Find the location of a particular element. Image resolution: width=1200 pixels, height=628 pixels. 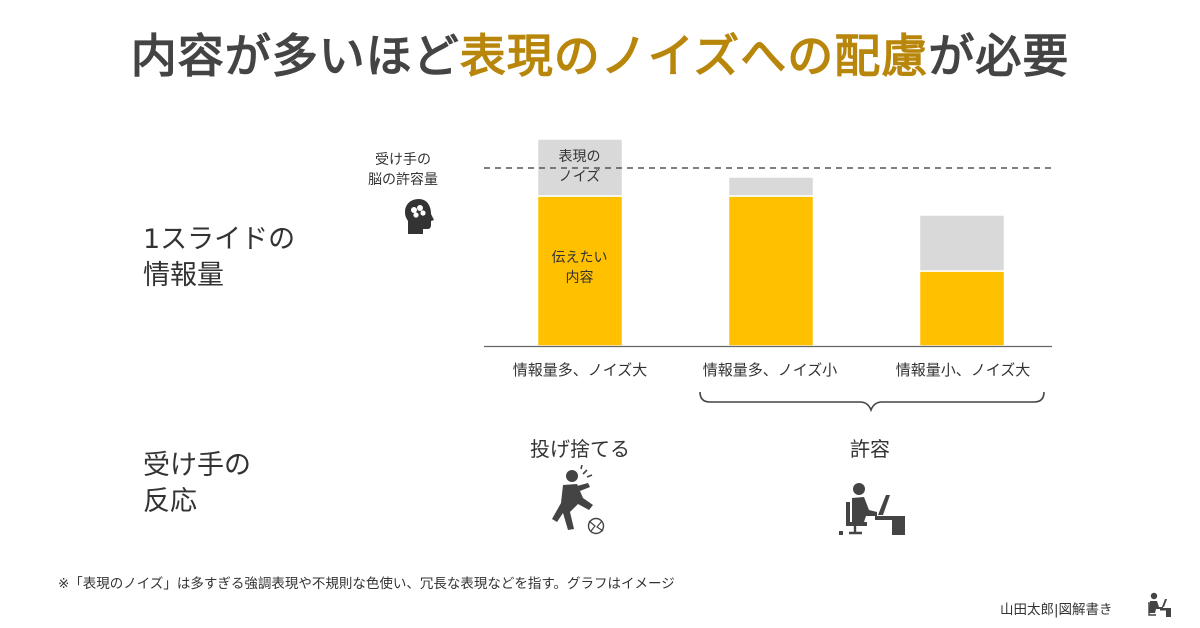

noise-annotation: 表現の ノイズ is located at coordinates (579, 167).